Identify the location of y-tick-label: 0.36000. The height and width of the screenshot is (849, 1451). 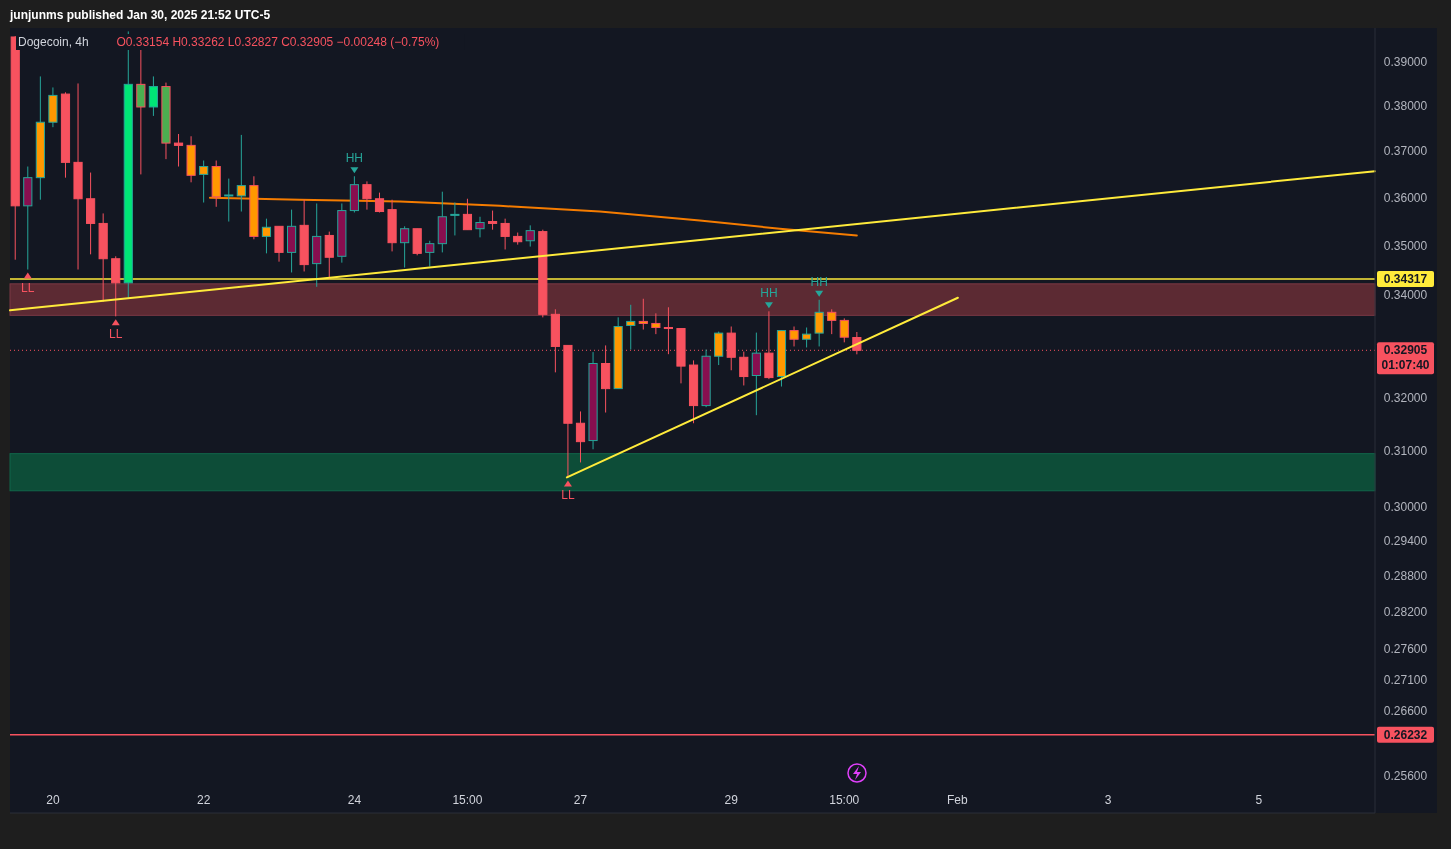
(1405, 197).